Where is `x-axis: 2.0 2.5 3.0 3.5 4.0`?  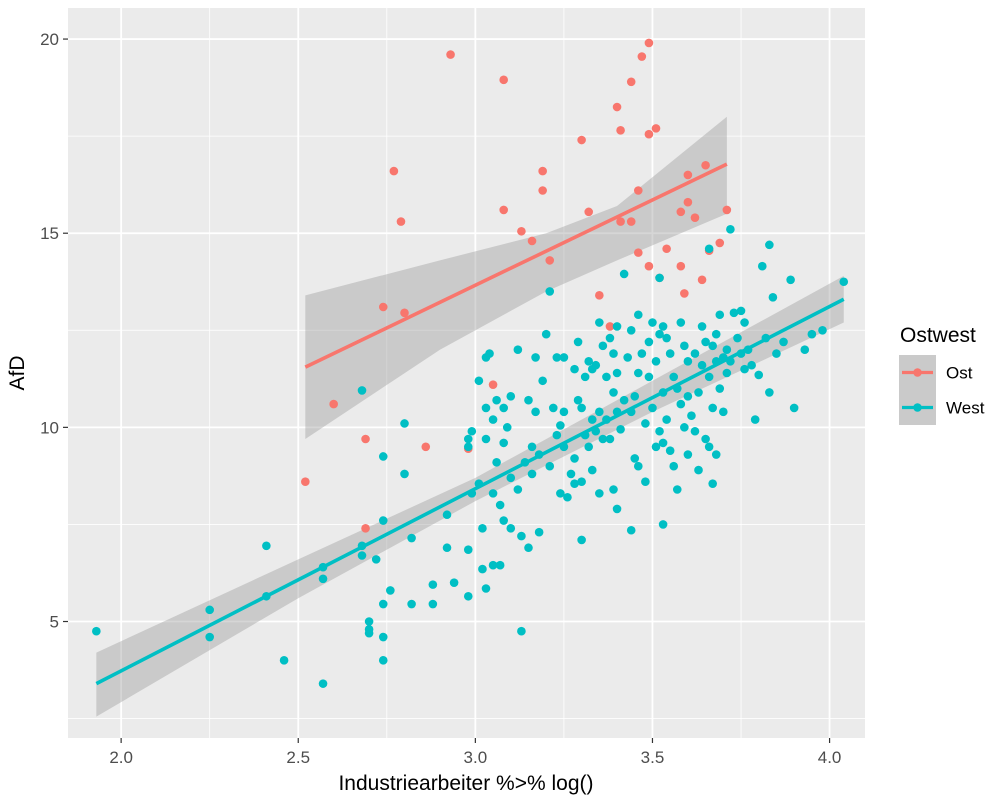
x-axis: 2.0 2.5 3.0 3.5 4.0 is located at coordinates (475, 752).